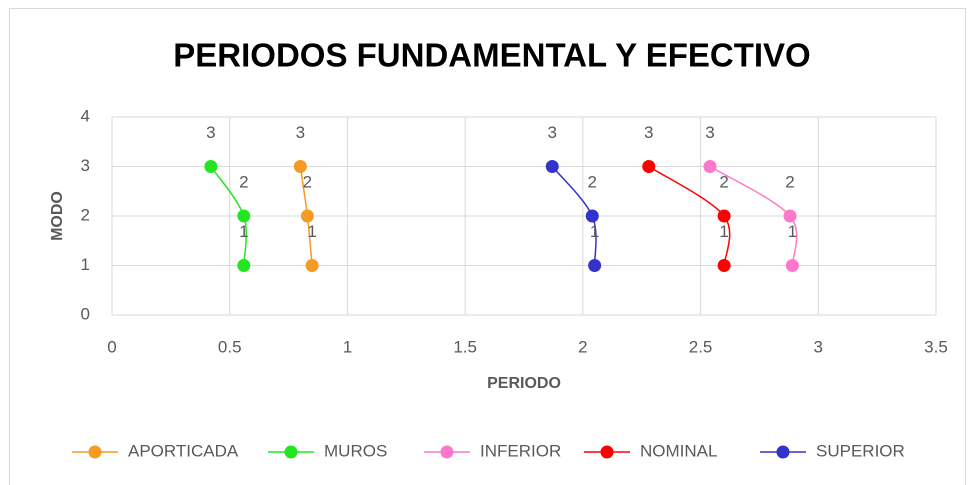 The image size is (969, 485). I want to click on x-tick-label: 0.5, so click(230, 346).